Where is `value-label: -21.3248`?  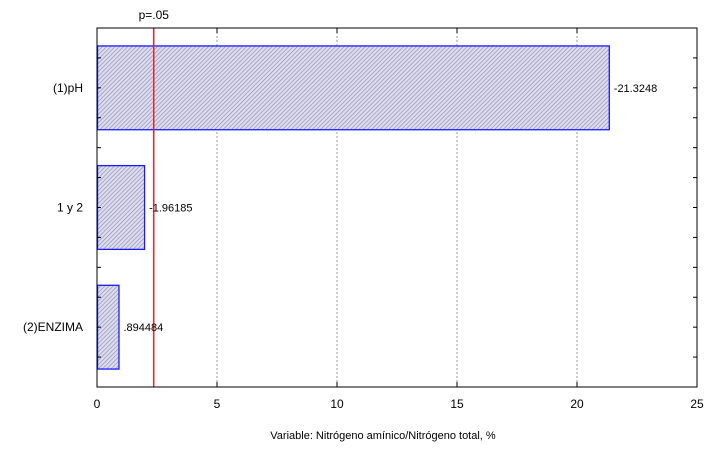 value-label: -21.3248 is located at coordinates (635, 89).